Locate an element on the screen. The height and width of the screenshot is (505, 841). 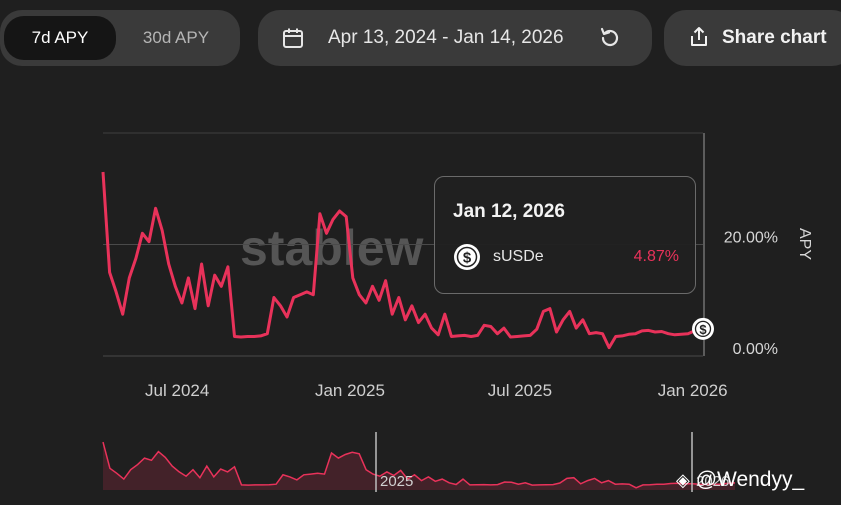
date-range-picker: Apr 13, 2024 - Jan 14, 2026 is located at coordinates (455, 38).